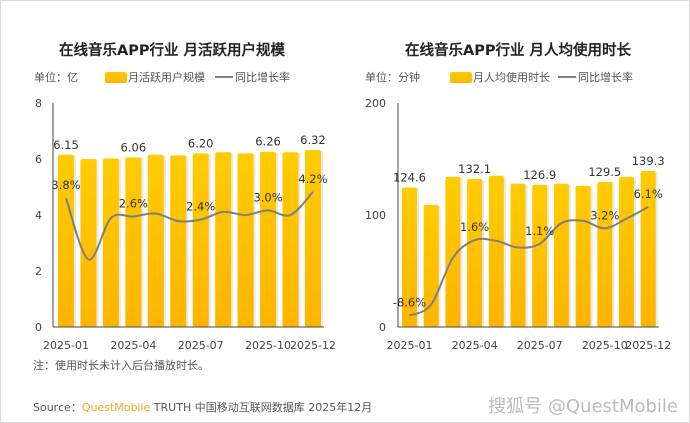 This screenshot has height=423, width=690. I want to click on growth-rate-label: -8.6%, so click(409, 303).